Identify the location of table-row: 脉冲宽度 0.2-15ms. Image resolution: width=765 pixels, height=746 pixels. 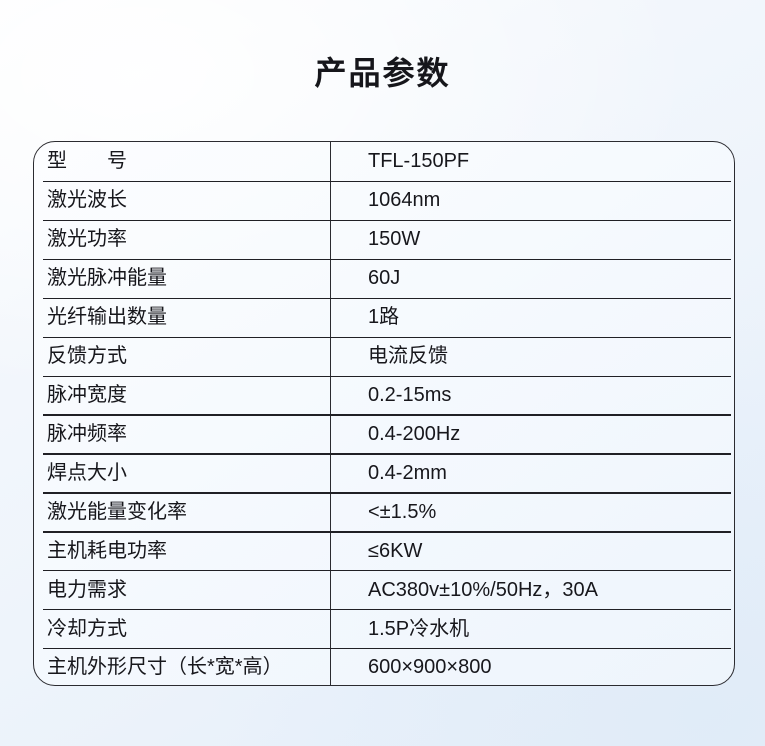
(384, 395).